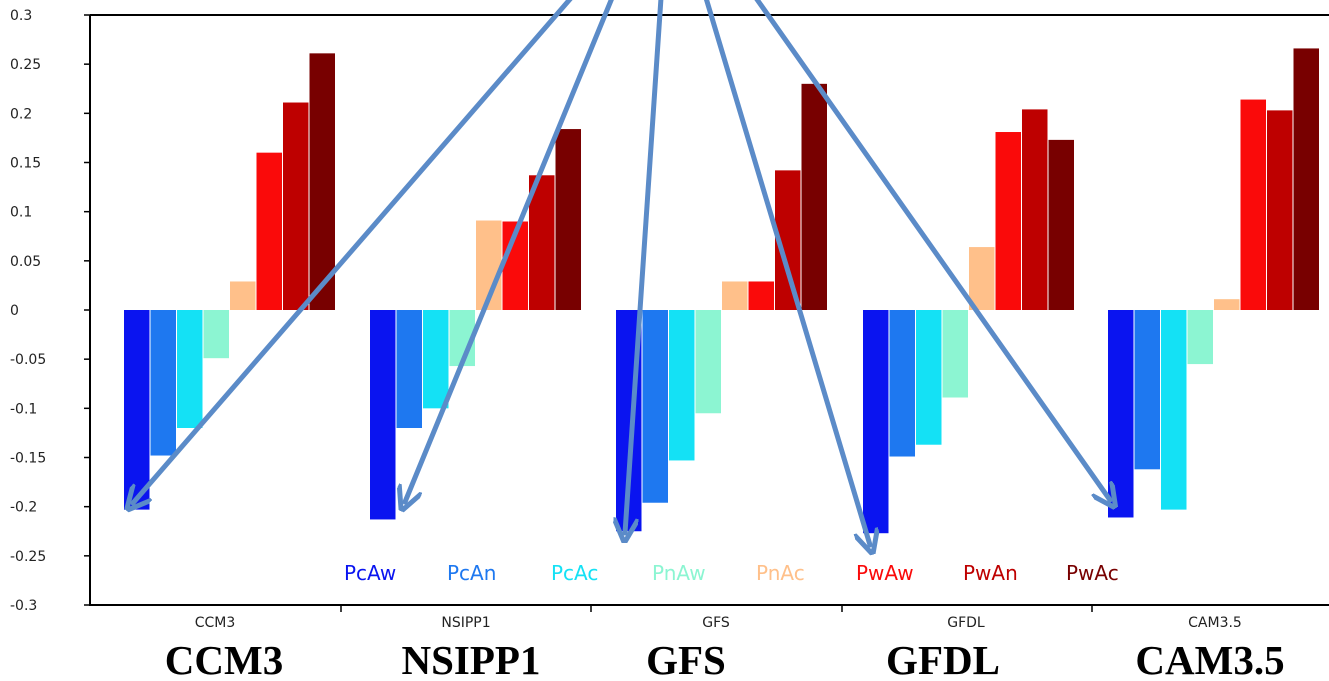 The height and width of the screenshot is (681, 1329). Describe the element at coordinates (137, 410) in the screenshot. I see `bar-ccm3-pcaw` at that location.